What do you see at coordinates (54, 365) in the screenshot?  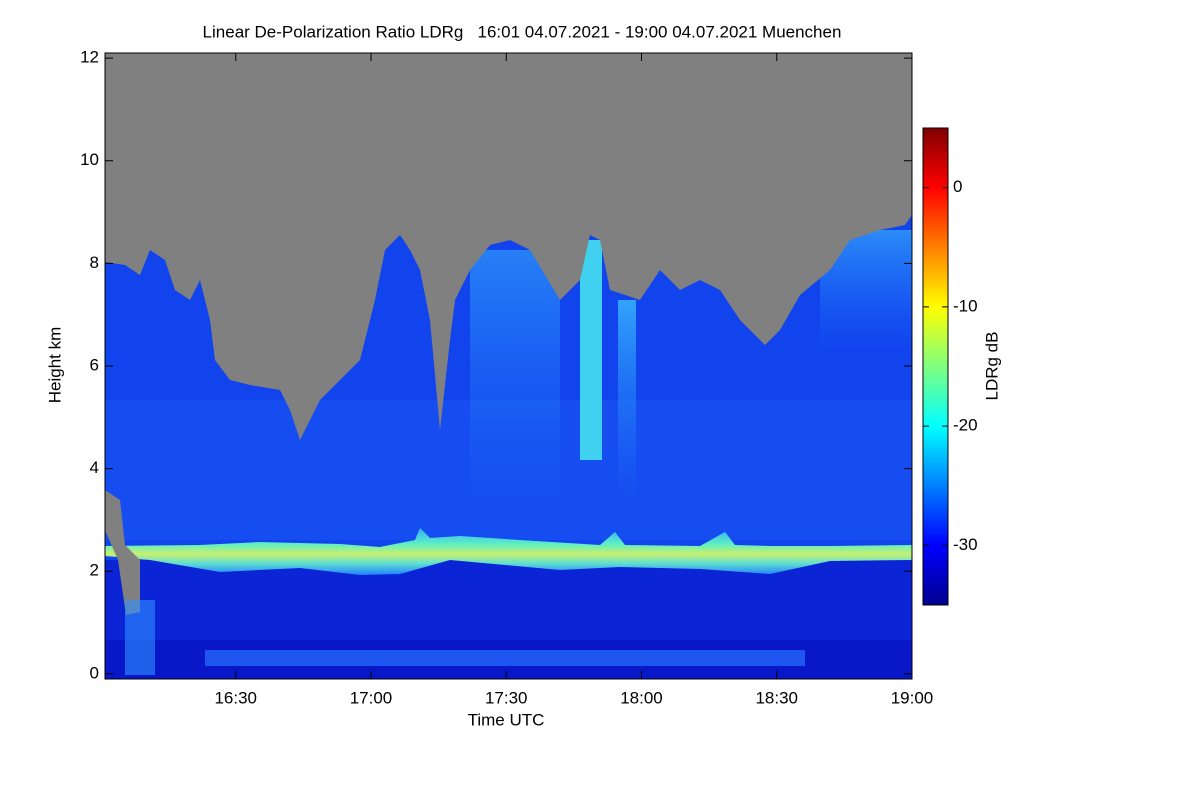 I see `y-axis-label: Height km` at bounding box center [54, 365].